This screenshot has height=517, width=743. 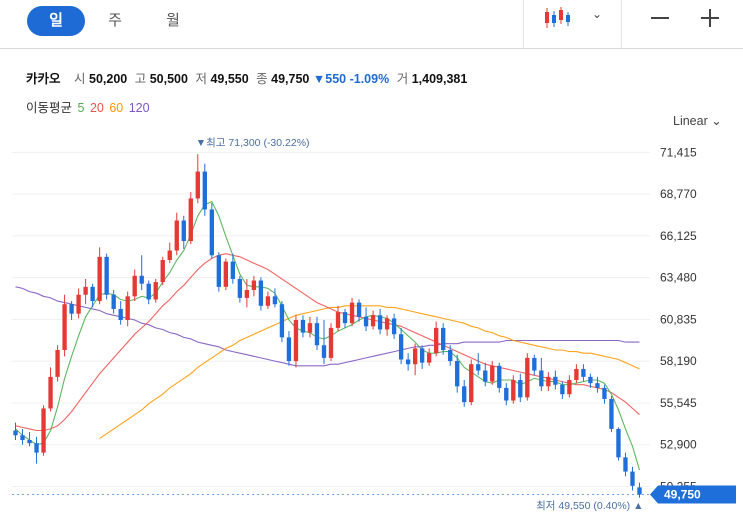 What do you see at coordinates (523, 24) in the screenshot?
I see `toolbar-divider` at bounding box center [523, 24].